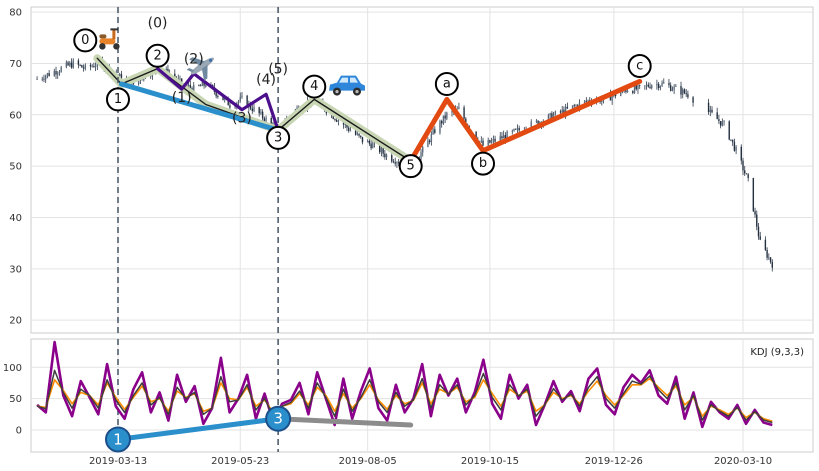  Describe the element at coordinates (118, 461) in the screenshot. I see `x-tick-label: 2019-03-13` at that location.